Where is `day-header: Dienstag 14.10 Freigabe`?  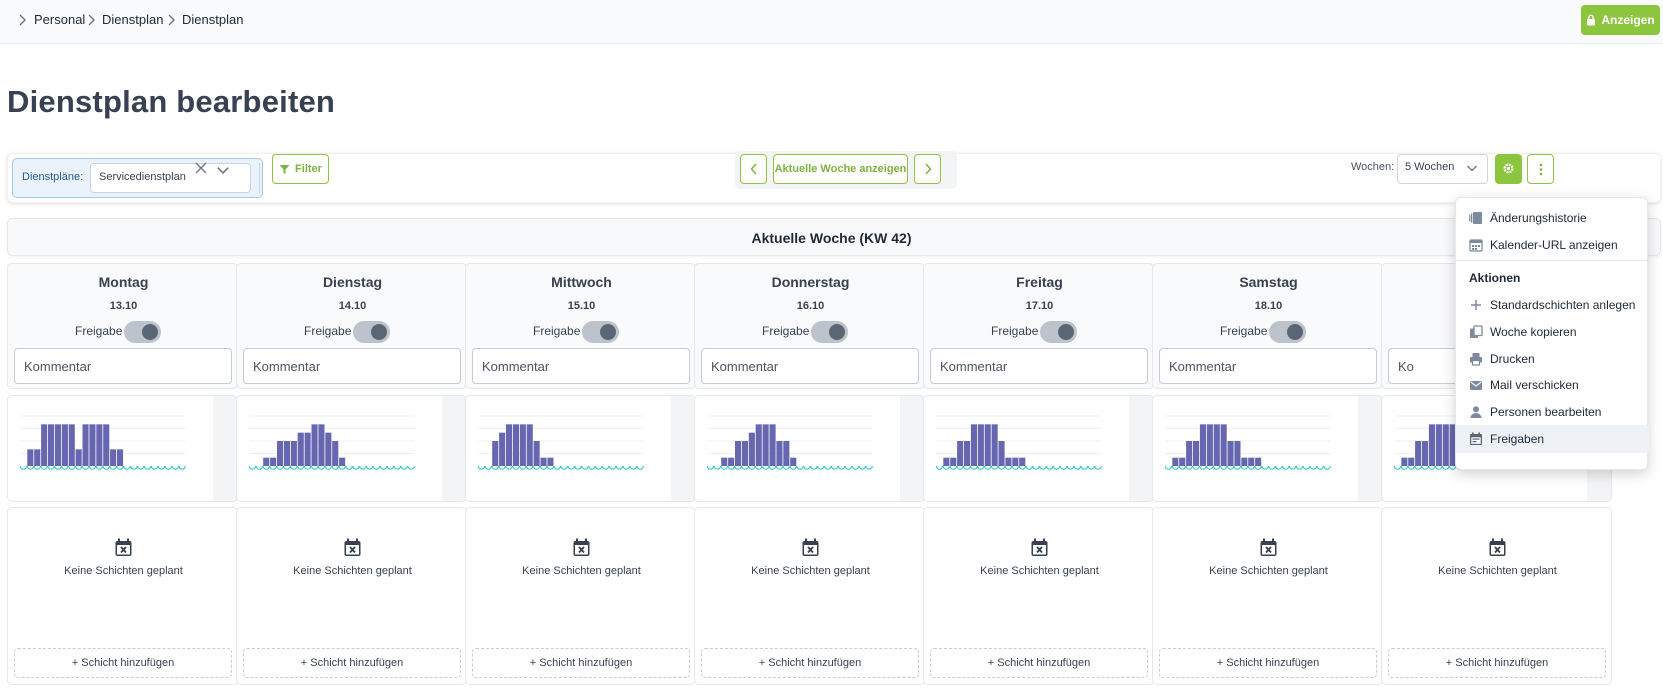 day-header: Dienstag 14.10 Freigabe is located at coordinates (351, 326).